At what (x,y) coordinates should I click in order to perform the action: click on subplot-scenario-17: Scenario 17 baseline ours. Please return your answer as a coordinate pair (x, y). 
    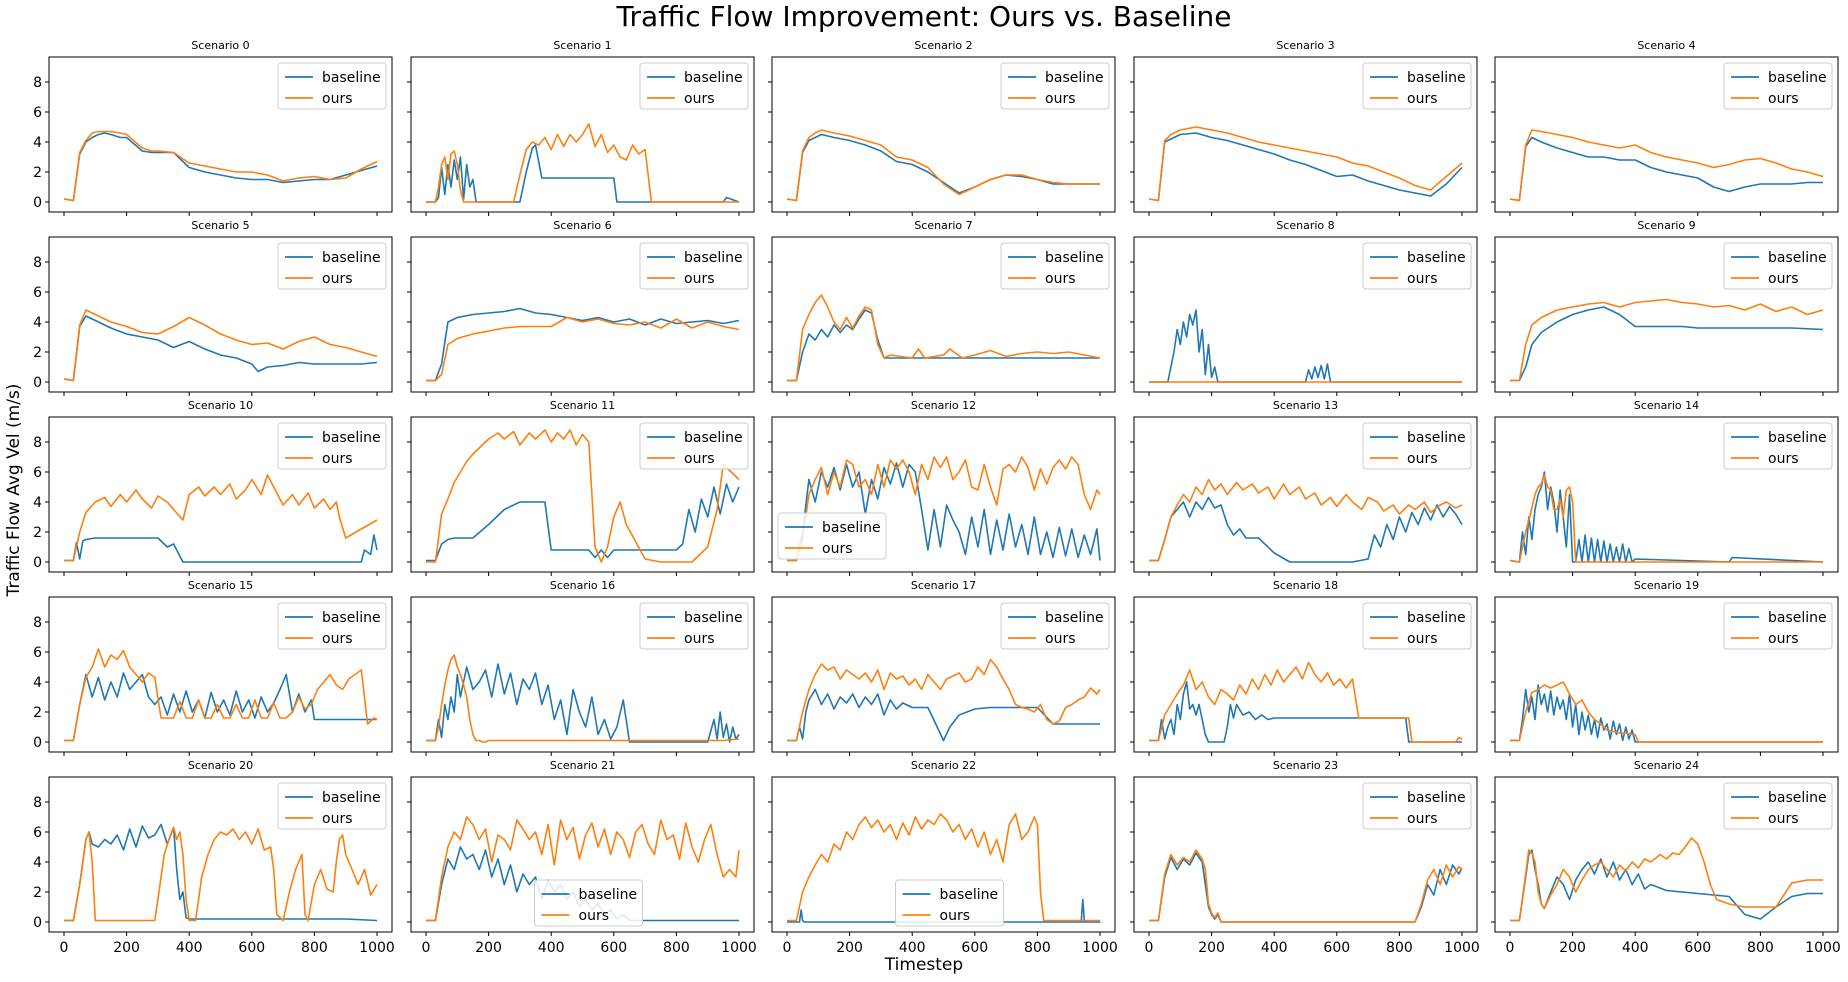
    Looking at the image, I should click on (942, 667).